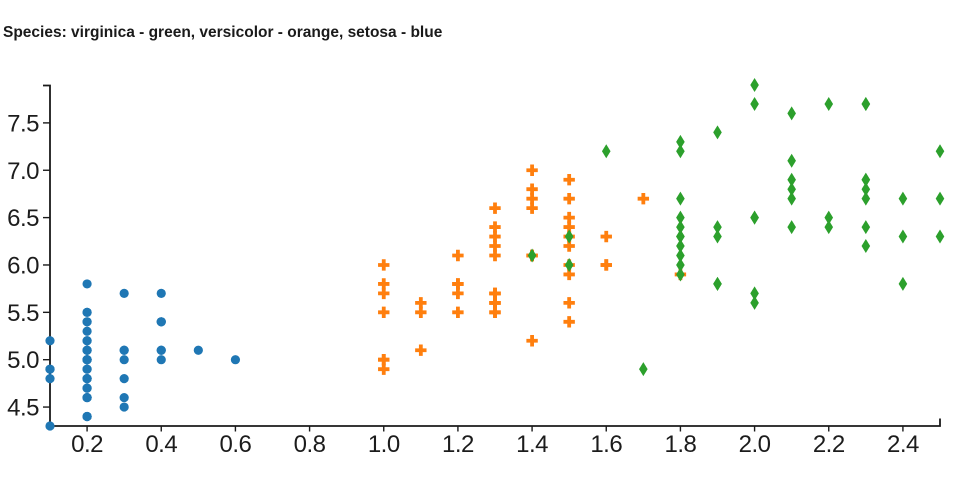  I want to click on x-tick-label: 2.4, so click(903, 444).